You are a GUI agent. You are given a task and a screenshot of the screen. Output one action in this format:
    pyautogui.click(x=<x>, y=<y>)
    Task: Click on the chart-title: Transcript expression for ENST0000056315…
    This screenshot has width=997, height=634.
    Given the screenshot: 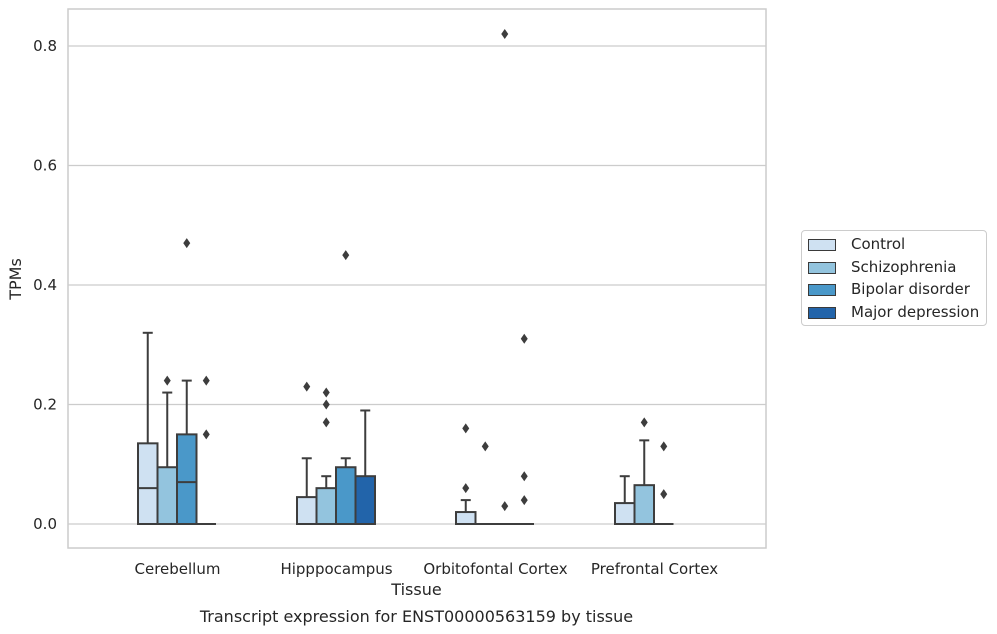 What is the action you would take?
    pyautogui.click(x=416, y=616)
    